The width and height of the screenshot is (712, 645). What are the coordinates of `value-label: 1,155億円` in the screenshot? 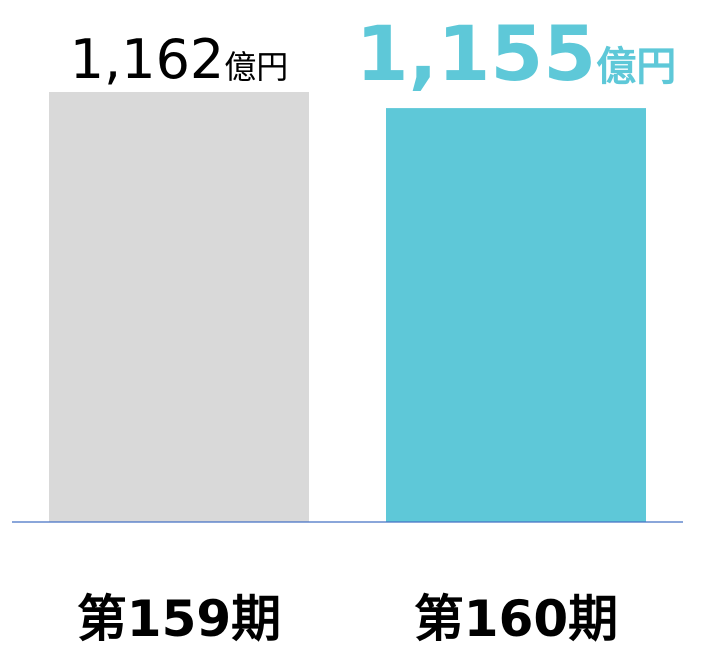 It's located at (516, 53).